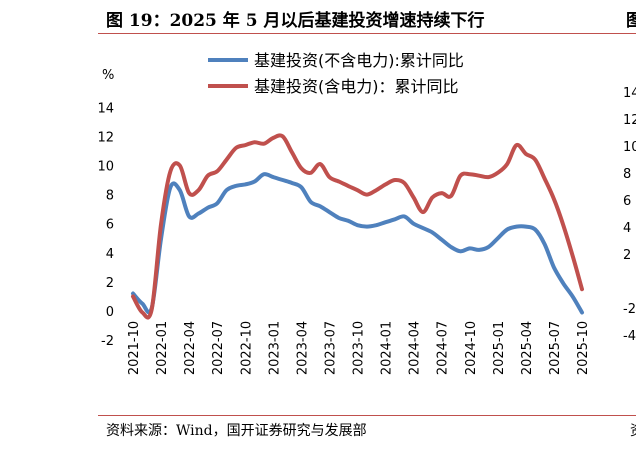 This screenshot has height=450, width=636. What do you see at coordinates (105, 208) in the screenshot?
I see `y-axis: % -2 0 2 4 6 8 10 12 14` at bounding box center [105, 208].